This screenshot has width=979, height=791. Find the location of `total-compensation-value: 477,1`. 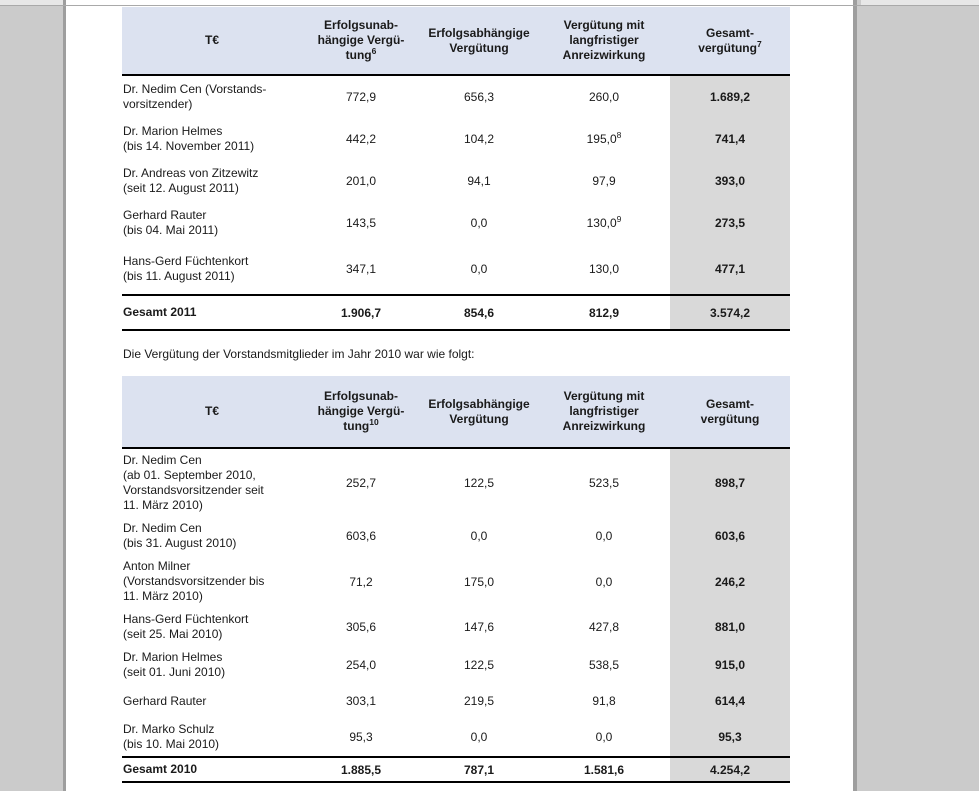

total-compensation-value: 477,1 is located at coordinates (730, 269).